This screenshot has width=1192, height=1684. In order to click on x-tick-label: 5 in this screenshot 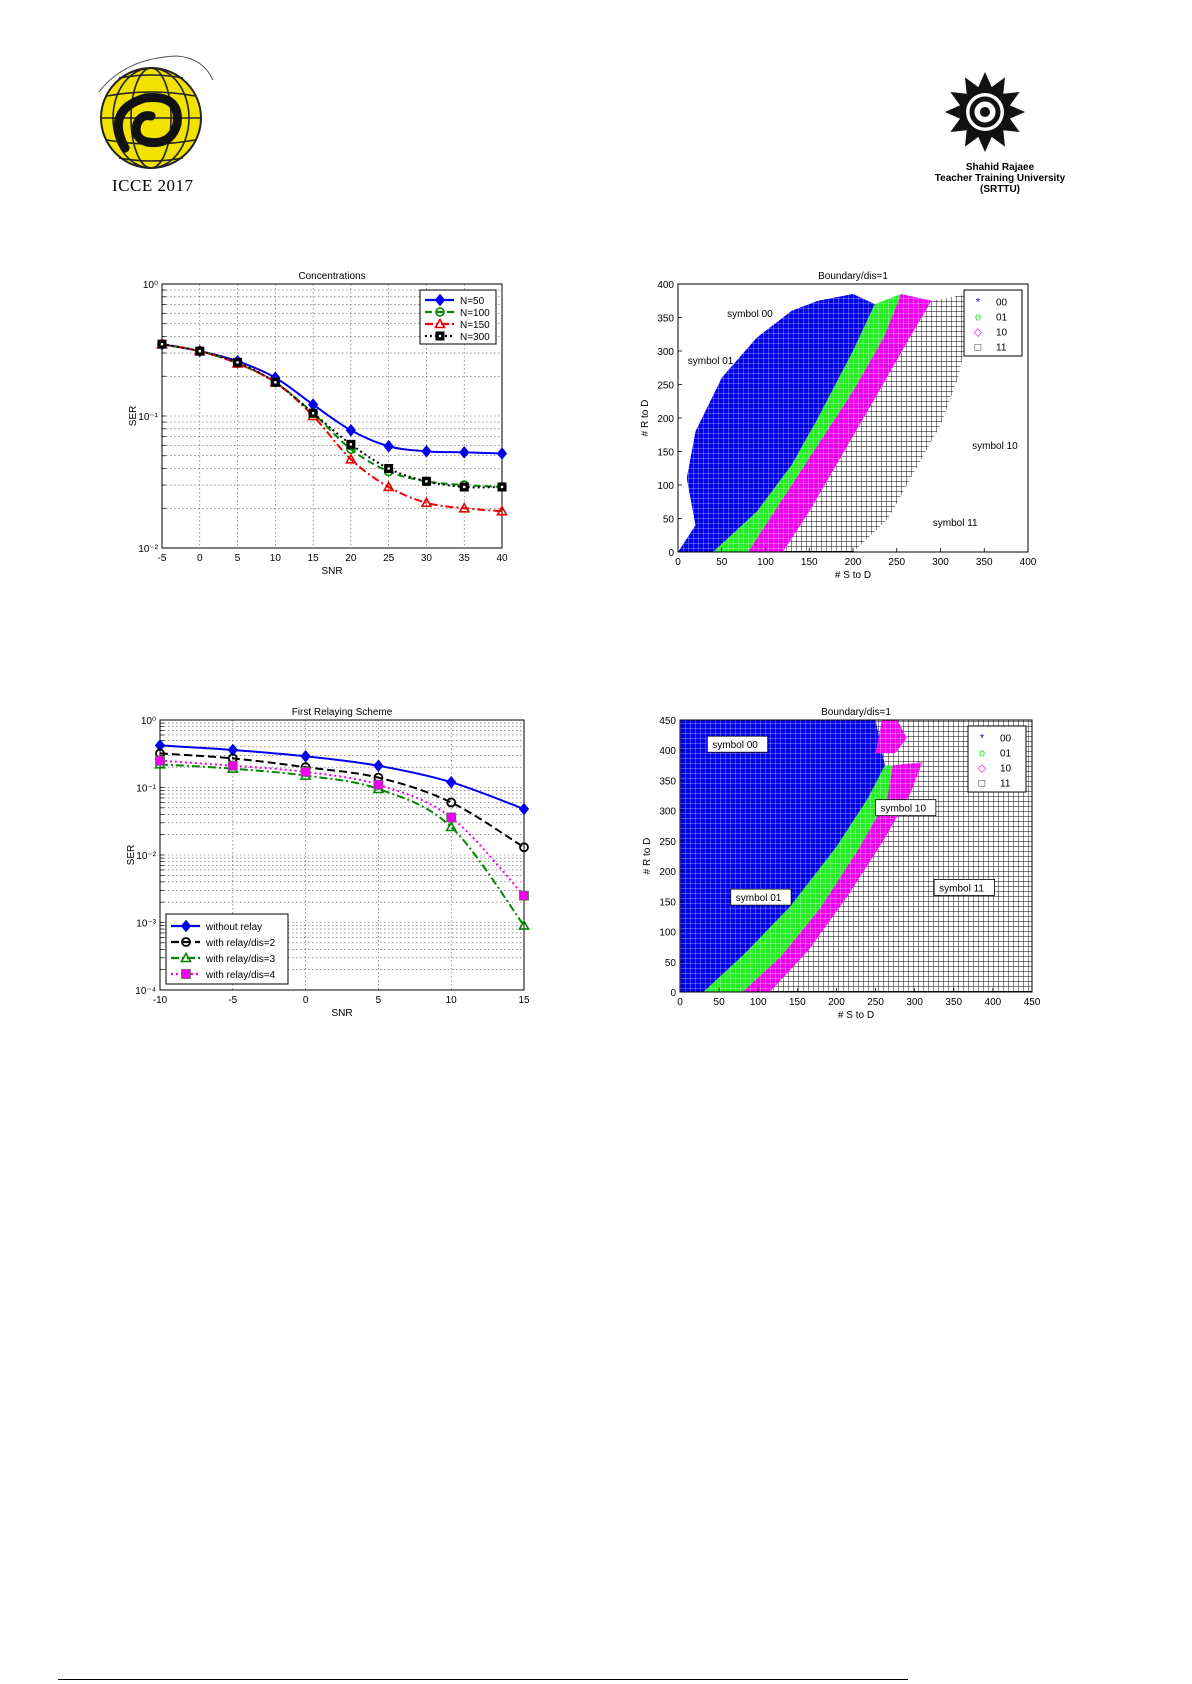, I will do `click(238, 558)`.